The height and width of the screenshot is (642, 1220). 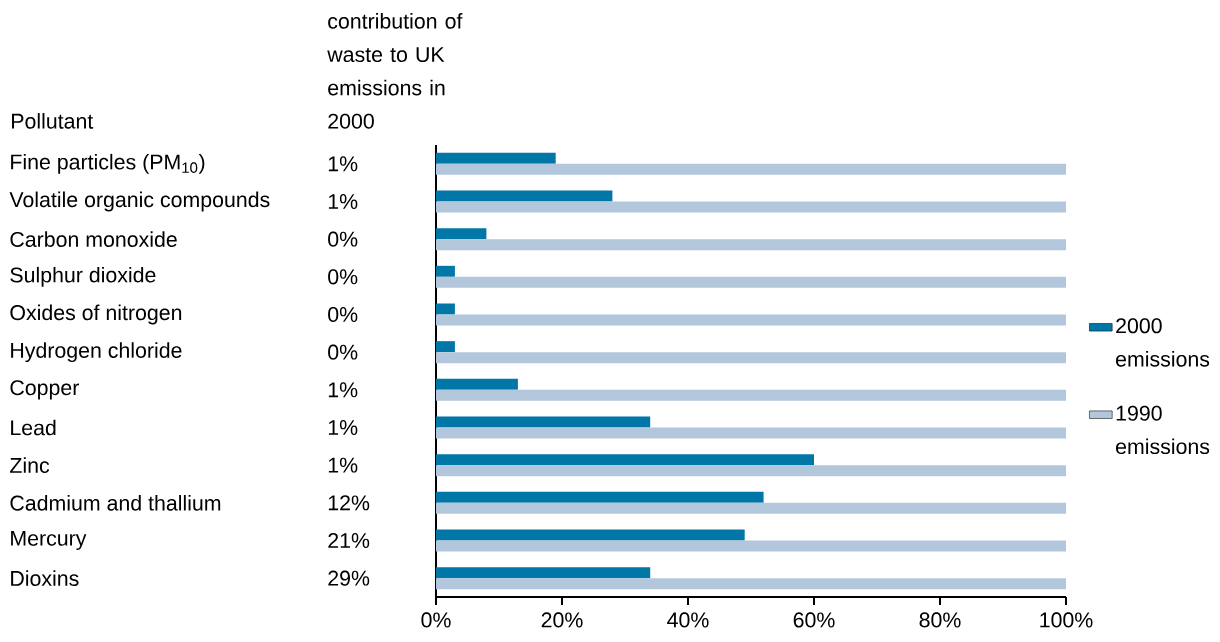 I want to click on y-axis-title: Pollutant, so click(x=53, y=121).